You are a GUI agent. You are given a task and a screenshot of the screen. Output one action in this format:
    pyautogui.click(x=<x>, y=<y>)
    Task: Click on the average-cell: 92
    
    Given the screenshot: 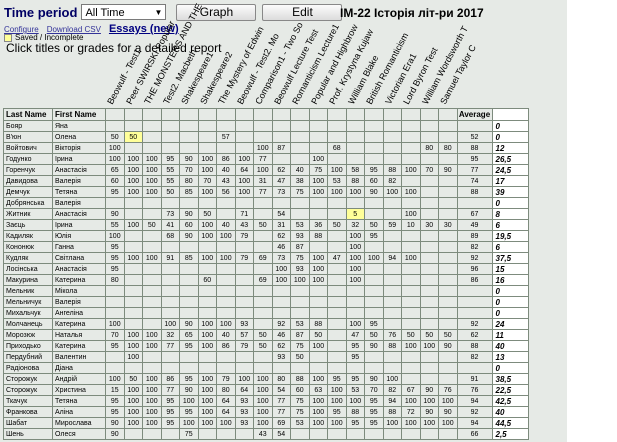 What is the action you would take?
    pyautogui.click(x=474, y=258)
    